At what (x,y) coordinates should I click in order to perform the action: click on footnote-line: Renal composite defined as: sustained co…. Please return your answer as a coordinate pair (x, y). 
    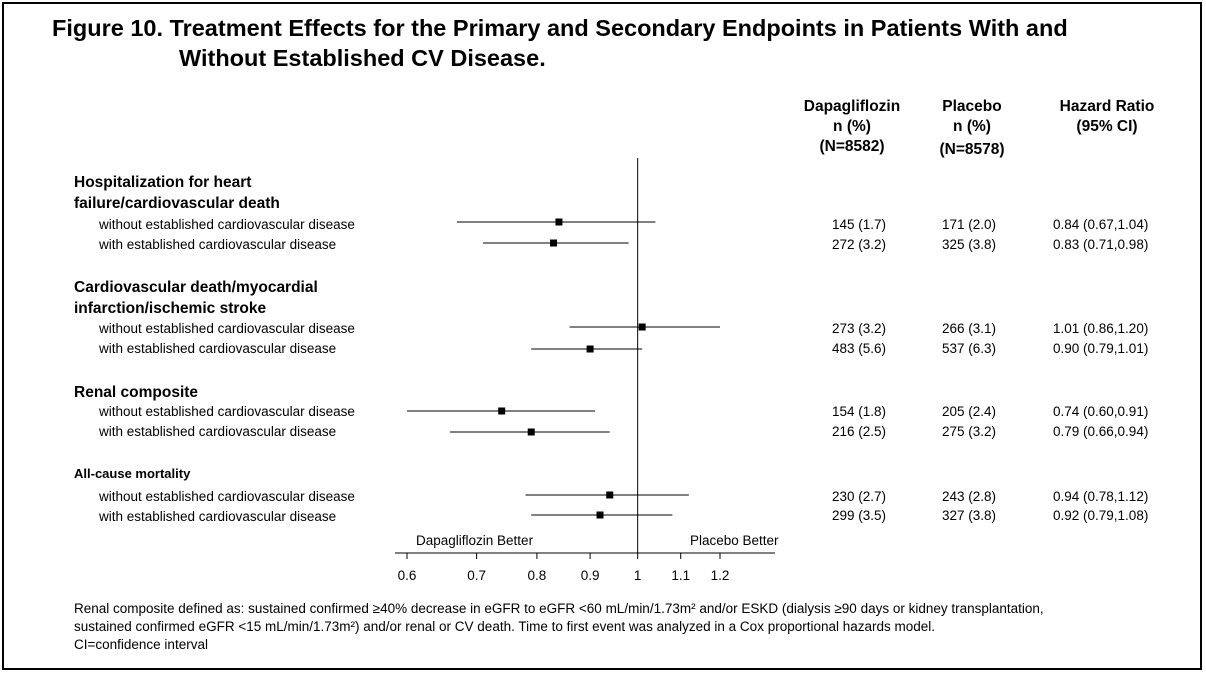
    Looking at the image, I should click on (559, 608).